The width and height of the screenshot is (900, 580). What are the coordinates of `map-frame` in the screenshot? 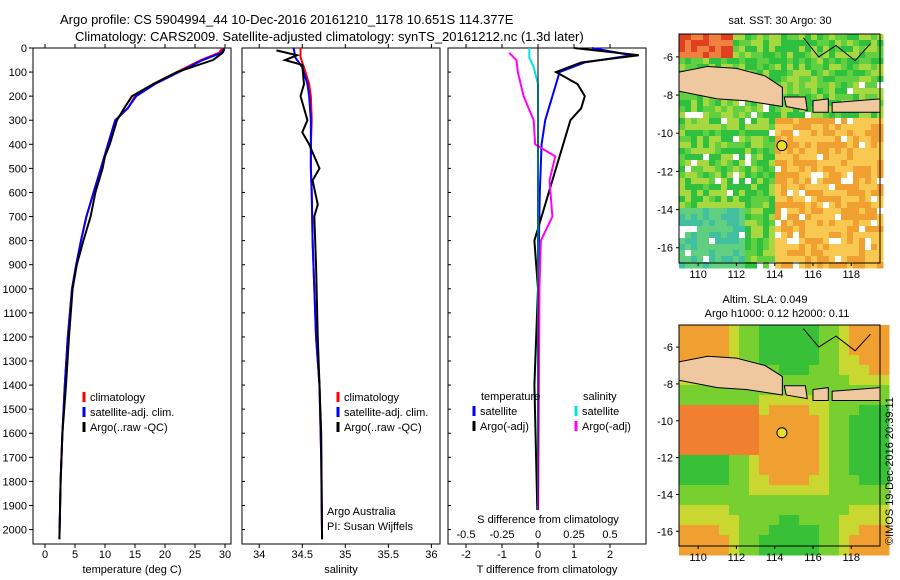 It's located at (779, 148).